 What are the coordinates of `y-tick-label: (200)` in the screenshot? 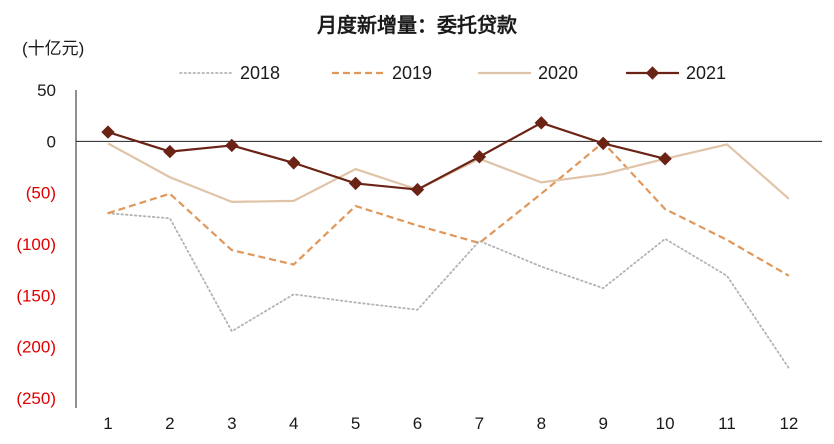 It's located at (36, 347).